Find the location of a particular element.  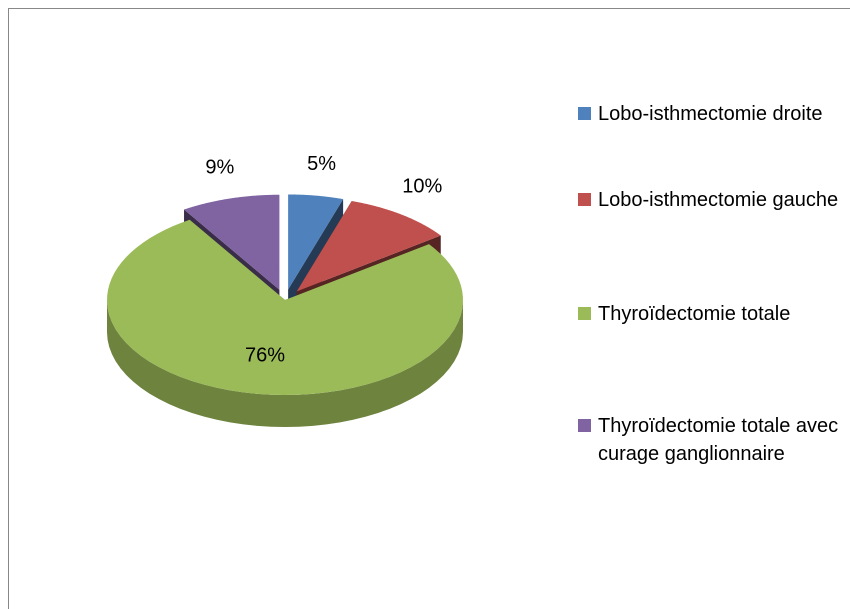

slice is located at coordinates (285, 323).